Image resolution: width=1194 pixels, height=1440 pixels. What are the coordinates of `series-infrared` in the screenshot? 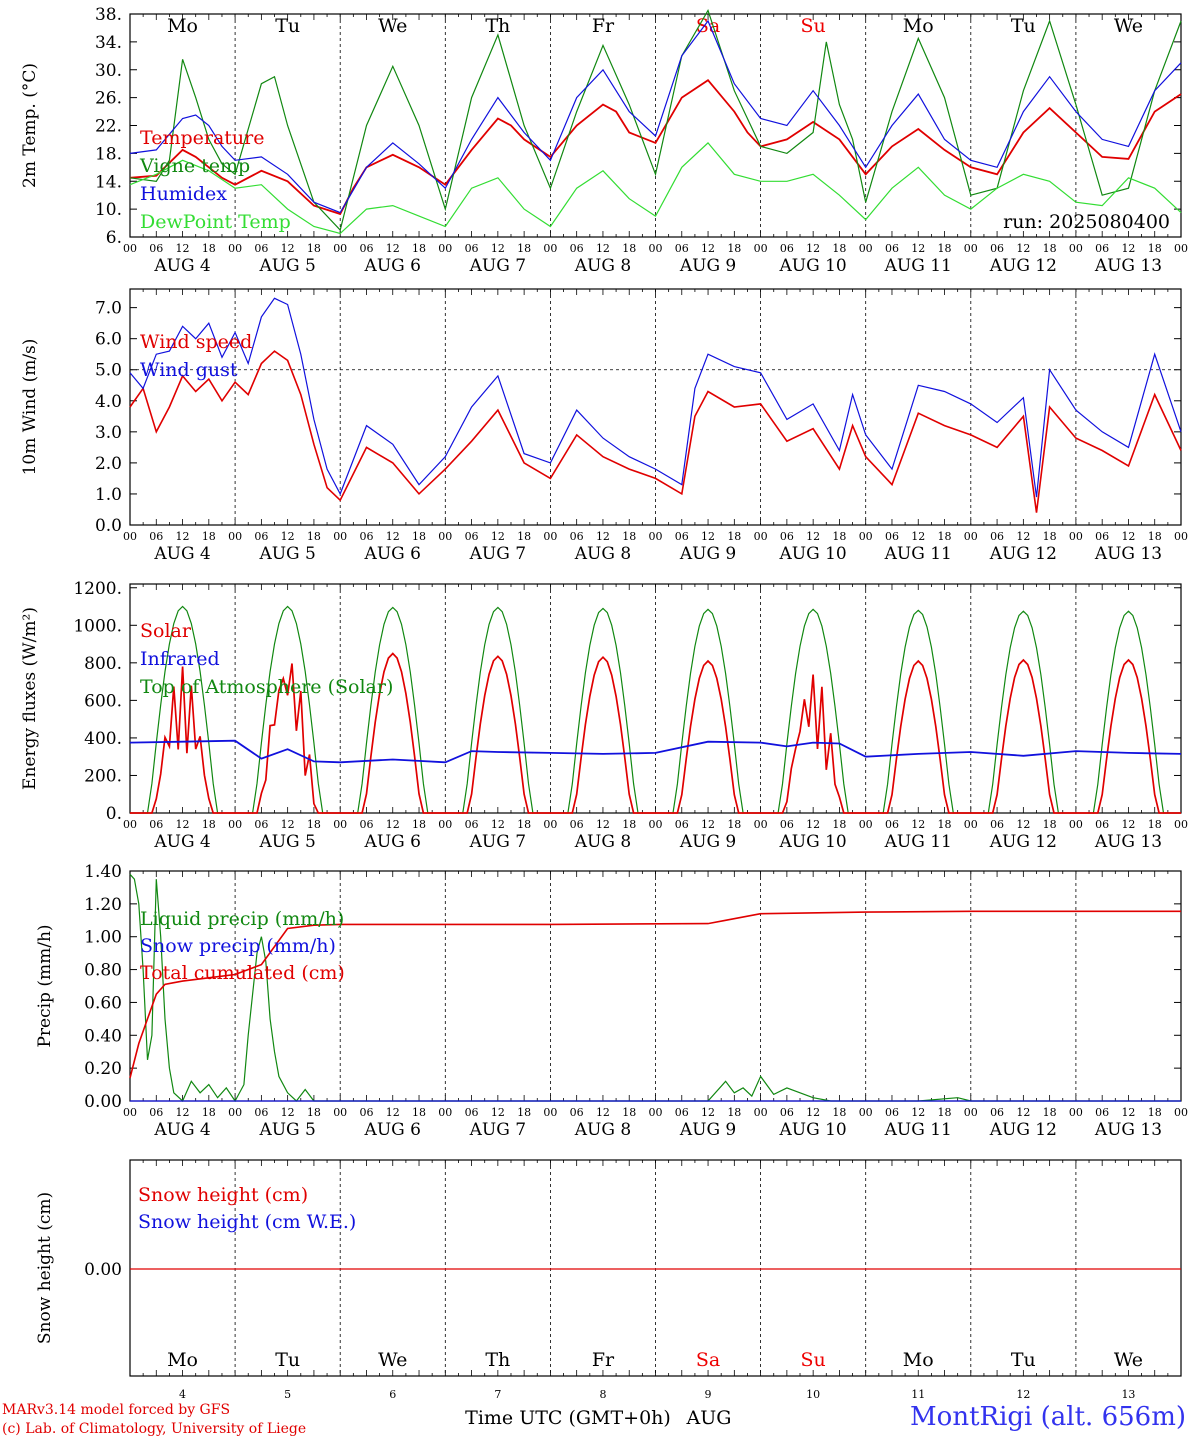 It's located at (655, 751).